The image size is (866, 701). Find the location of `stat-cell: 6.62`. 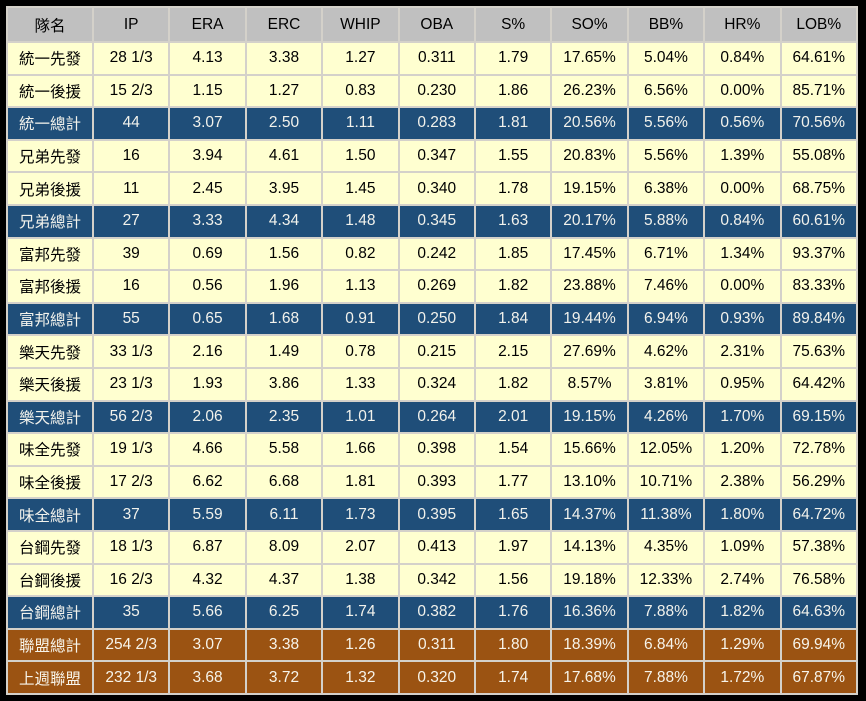

stat-cell: 6.62 is located at coordinates (207, 482).